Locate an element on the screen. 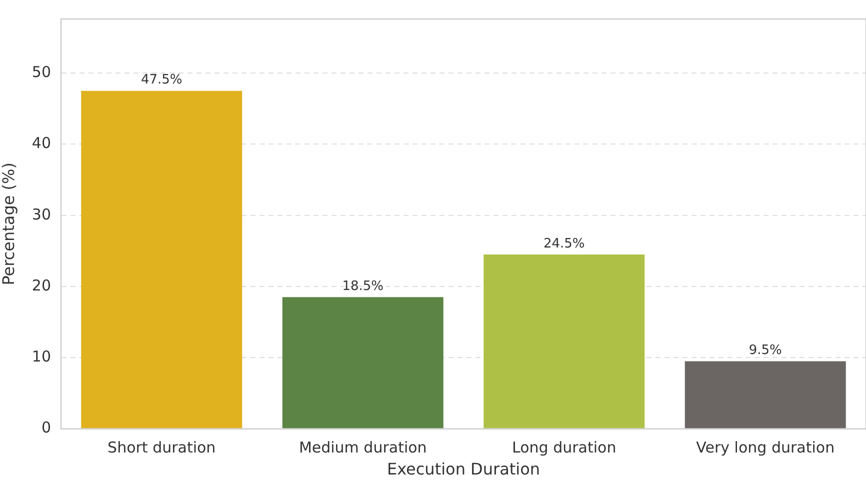  y-tick-label: 30 is located at coordinates (41, 214).